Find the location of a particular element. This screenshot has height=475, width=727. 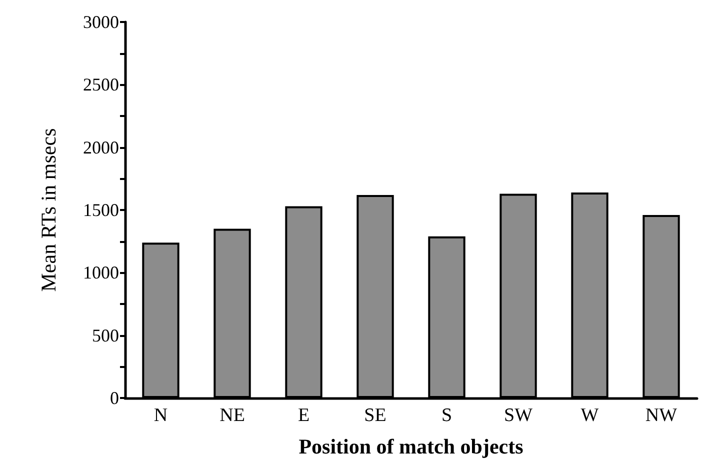

x-axis-title: Position of match objects is located at coordinates (411, 446).